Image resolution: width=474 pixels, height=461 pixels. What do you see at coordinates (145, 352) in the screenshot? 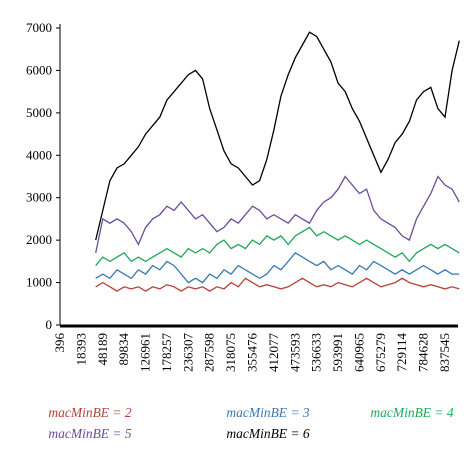
I see `x-tick-label: 126961` at bounding box center [145, 352].